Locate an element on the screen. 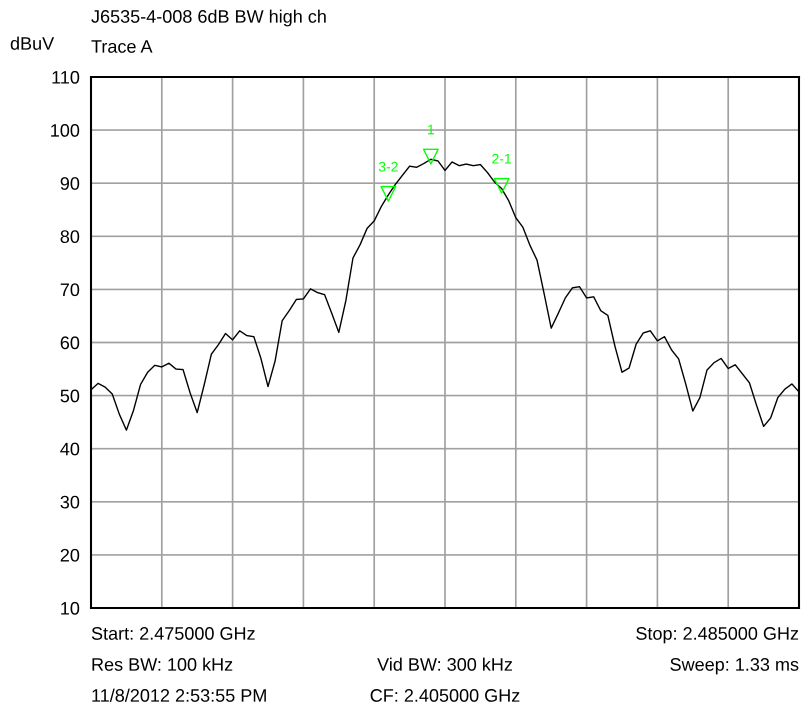 The height and width of the screenshot is (715, 802). series-label: 1 is located at coordinates (431, 129).